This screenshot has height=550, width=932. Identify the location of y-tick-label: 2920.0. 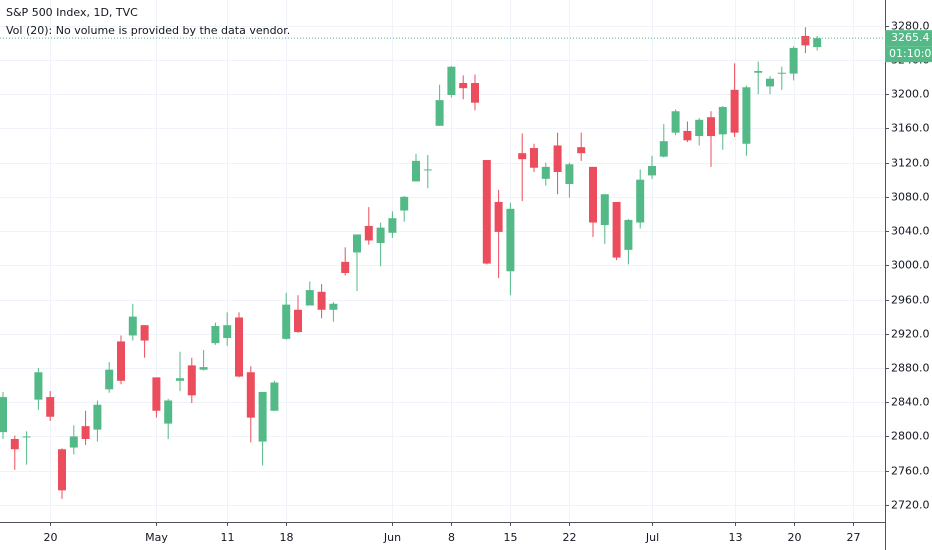
(910, 334).